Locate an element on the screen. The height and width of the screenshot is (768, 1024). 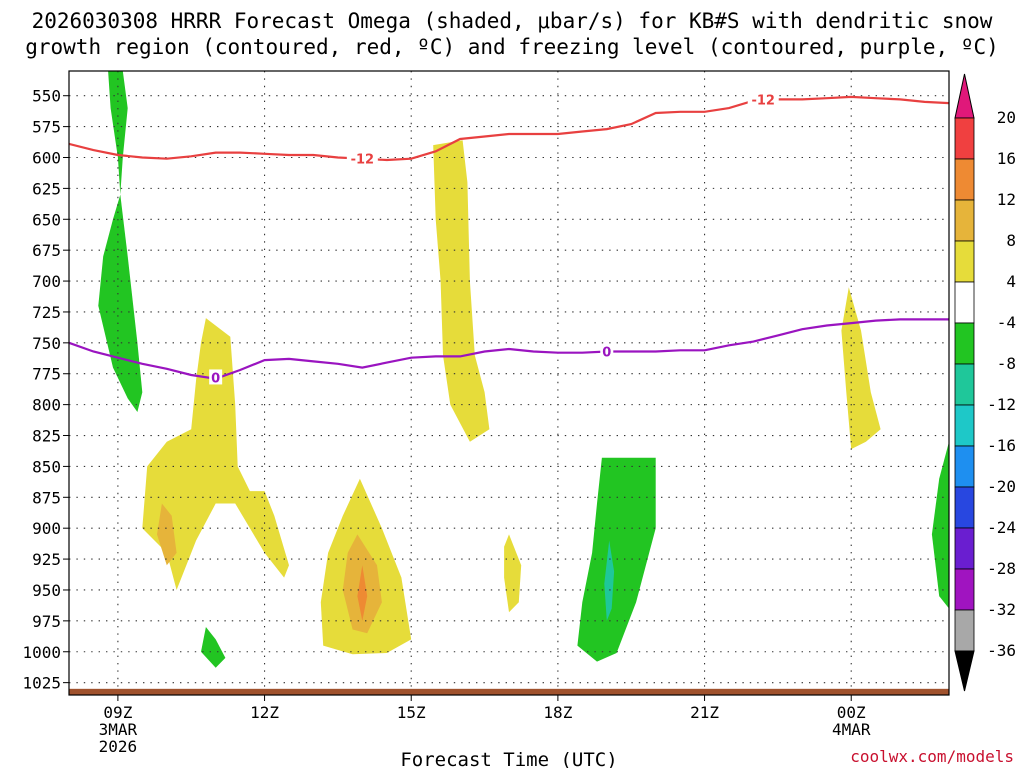
region-yellow-small-low-center is located at coordinates (513, 573).